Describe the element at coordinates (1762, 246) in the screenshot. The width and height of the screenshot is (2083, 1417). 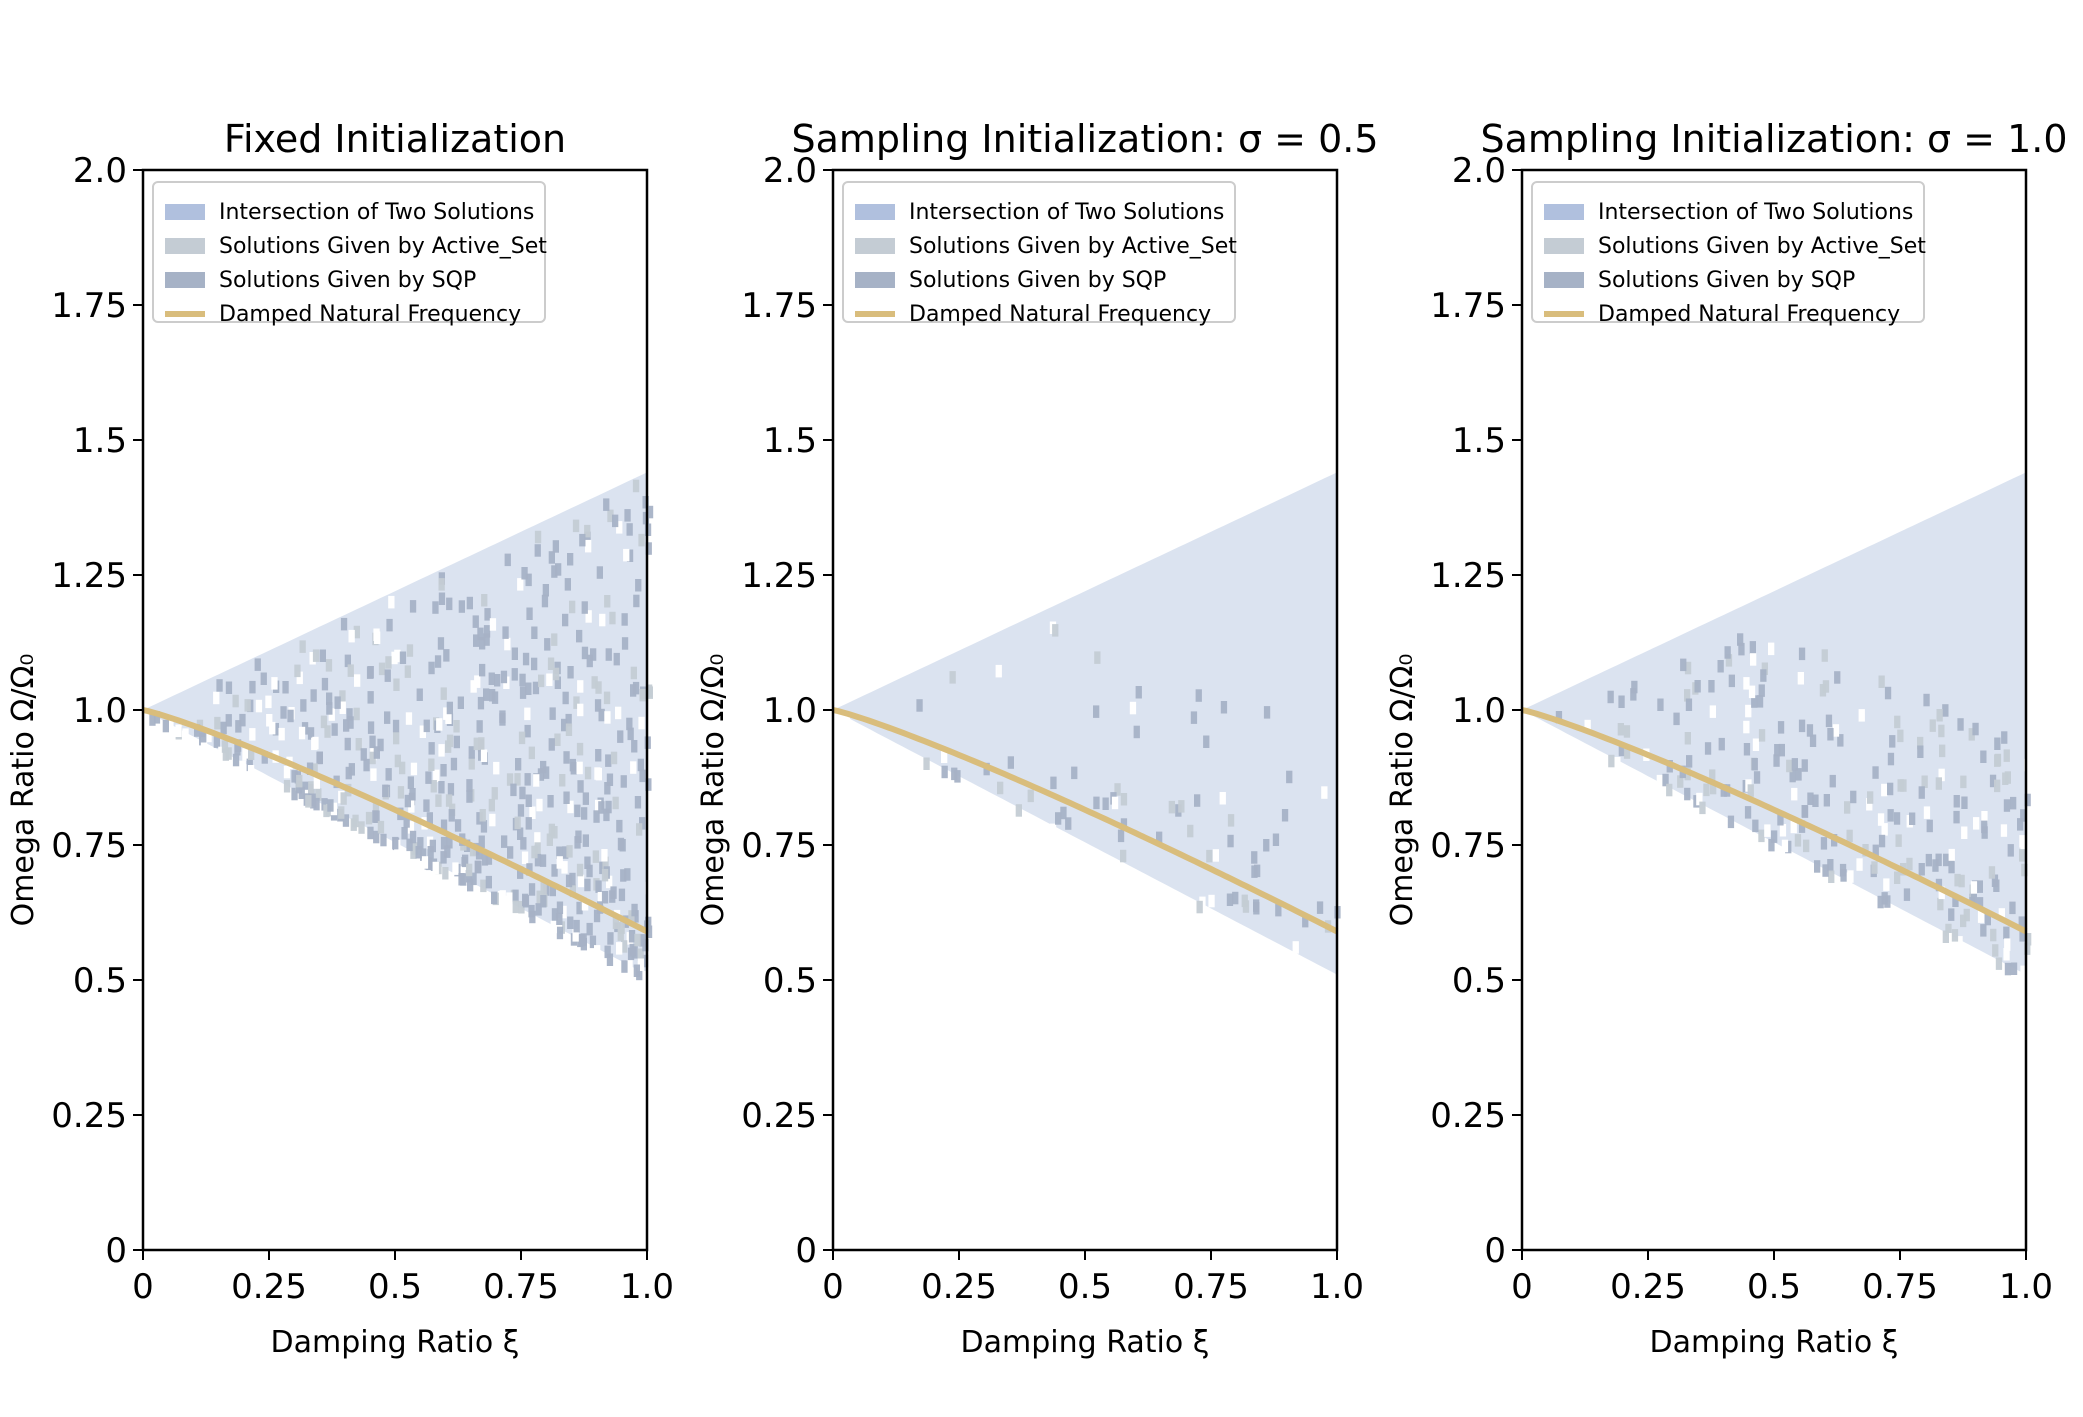
I see `legend-label: Solutions Given by Active_Set` at that location.